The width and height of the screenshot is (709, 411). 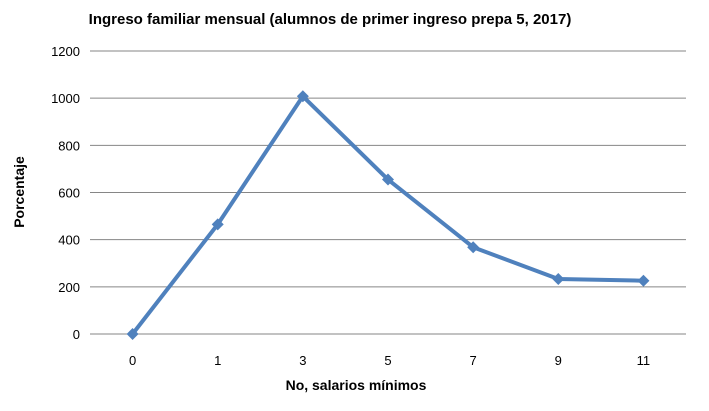 I want to click on x-tick-label: 0, so click(x=132, y=360).